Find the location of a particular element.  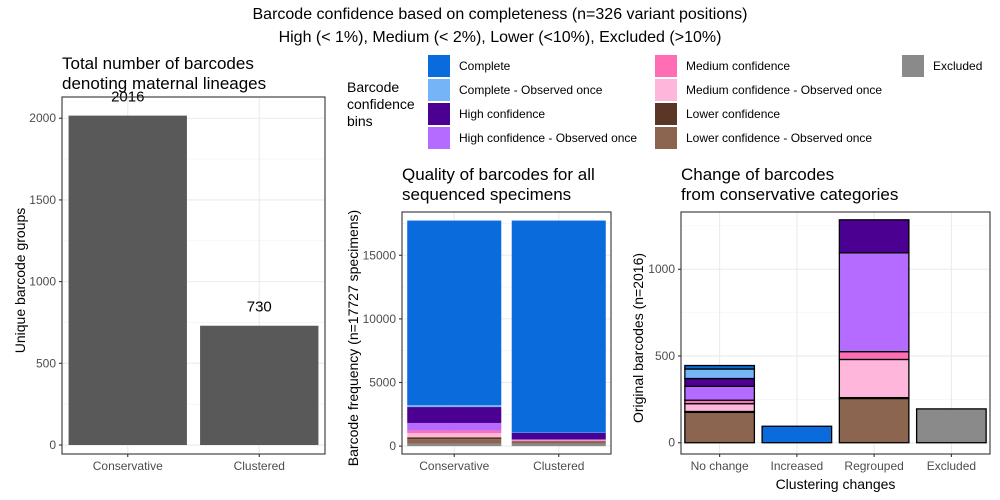

y-tick-label: 2000 is located at coordinates (42, 118).